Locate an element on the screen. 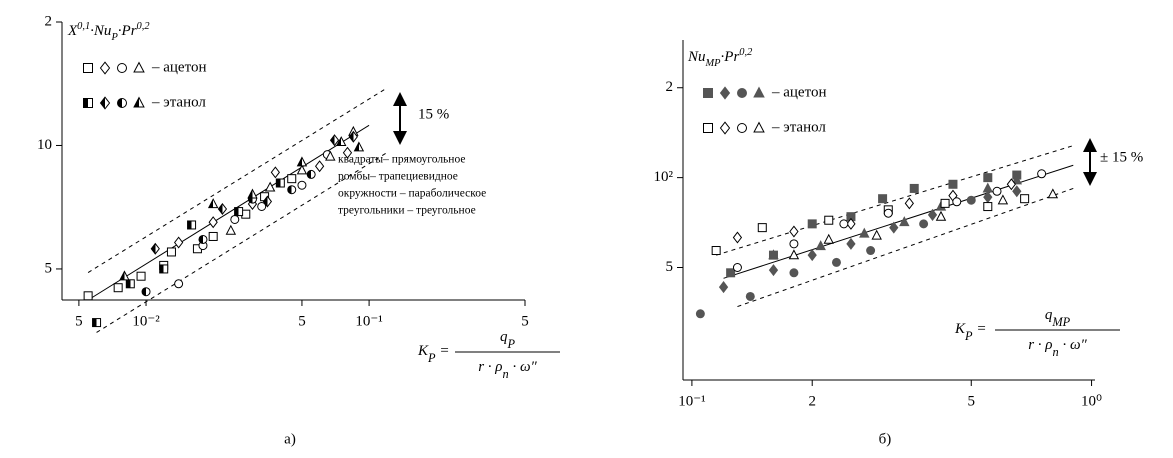 This screenshot has width=1173, height=458. formula-numerator: qP is located at coordinates (508, 339).